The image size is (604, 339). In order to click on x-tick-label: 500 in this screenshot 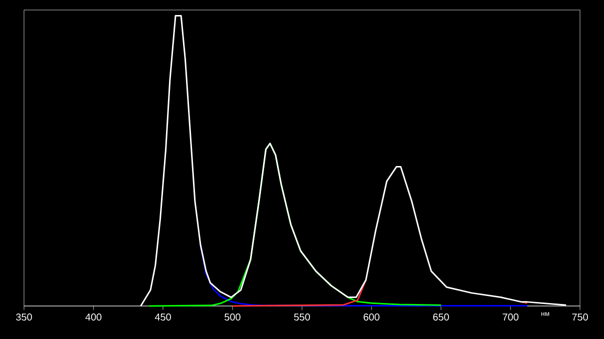, I will do `click(232, 317)`.